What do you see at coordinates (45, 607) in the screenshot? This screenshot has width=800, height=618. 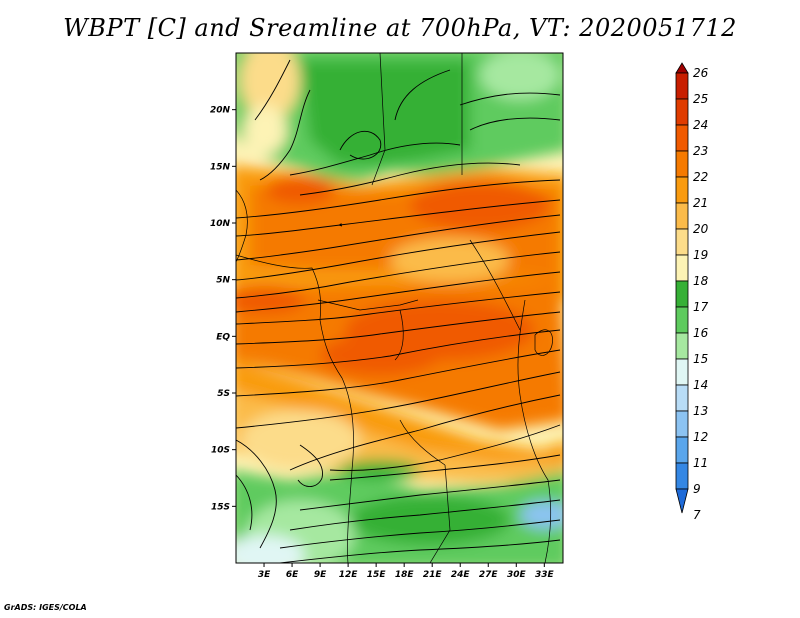 I see `grads-credit: GrADS: IGES/COLA` at bounding box center [45, 607].